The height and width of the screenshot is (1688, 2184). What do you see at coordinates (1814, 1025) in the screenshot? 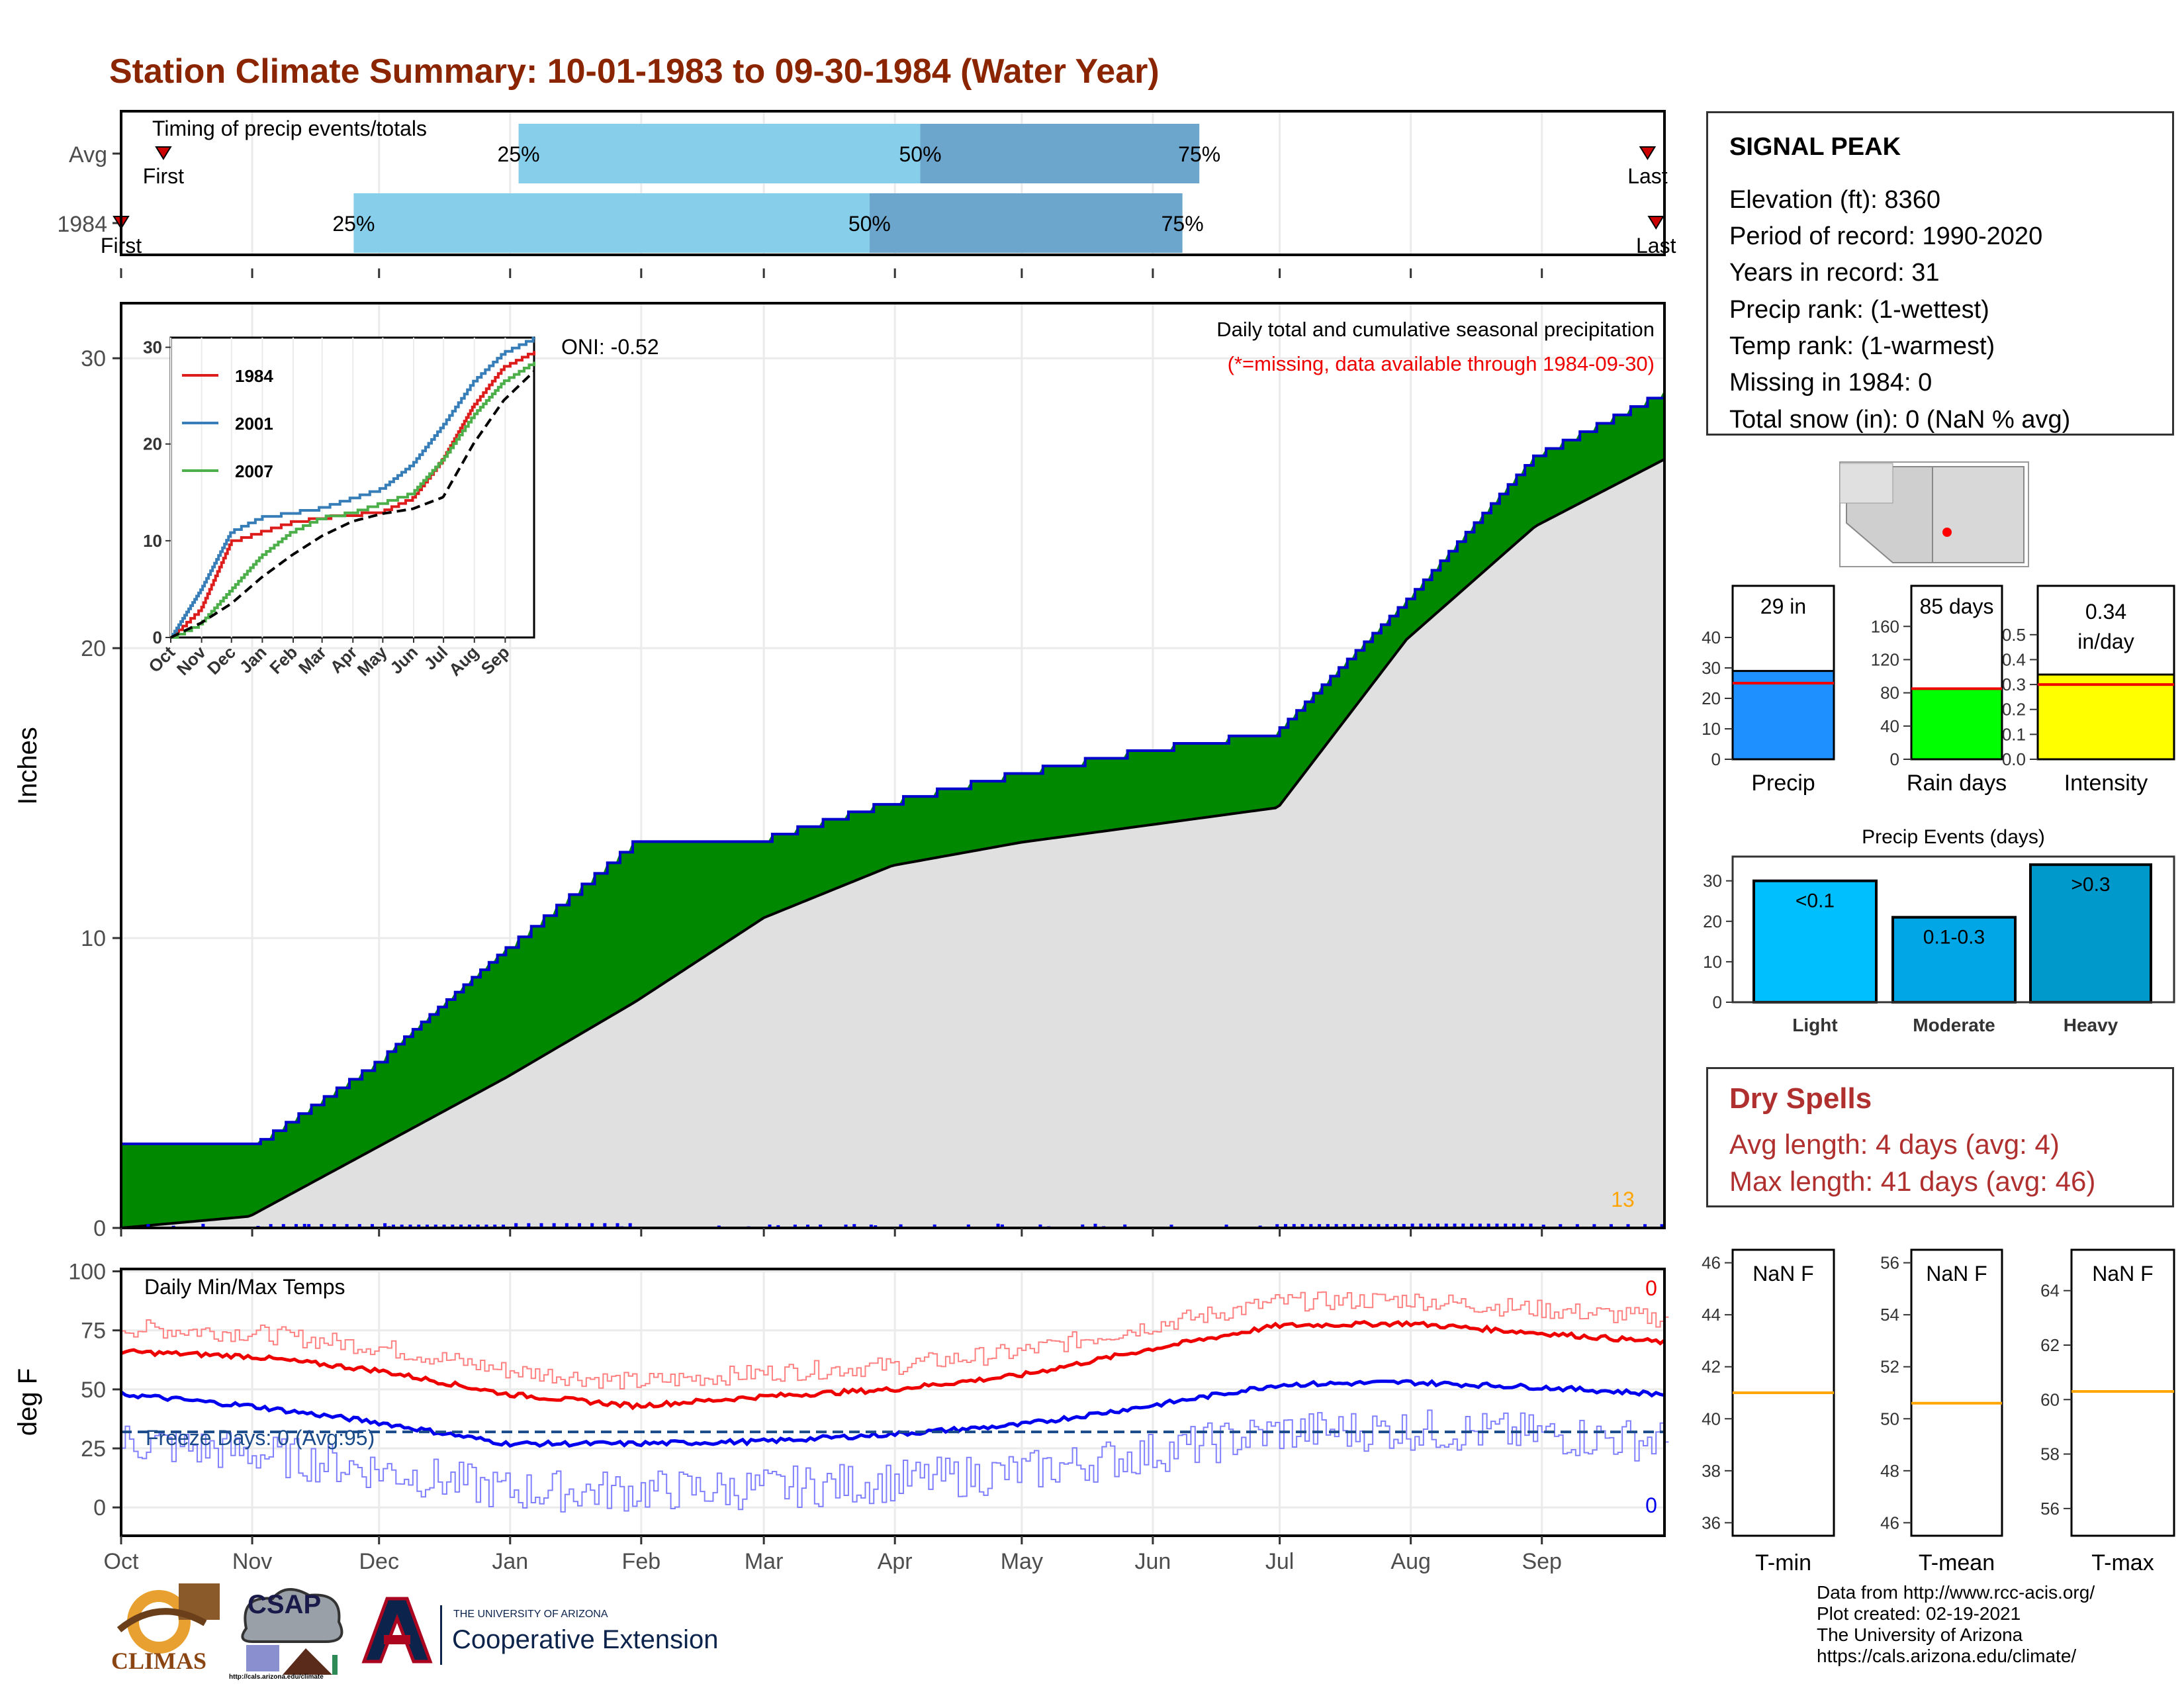
I see `events-category-label: Light` at bounding box center [1814, 1025].